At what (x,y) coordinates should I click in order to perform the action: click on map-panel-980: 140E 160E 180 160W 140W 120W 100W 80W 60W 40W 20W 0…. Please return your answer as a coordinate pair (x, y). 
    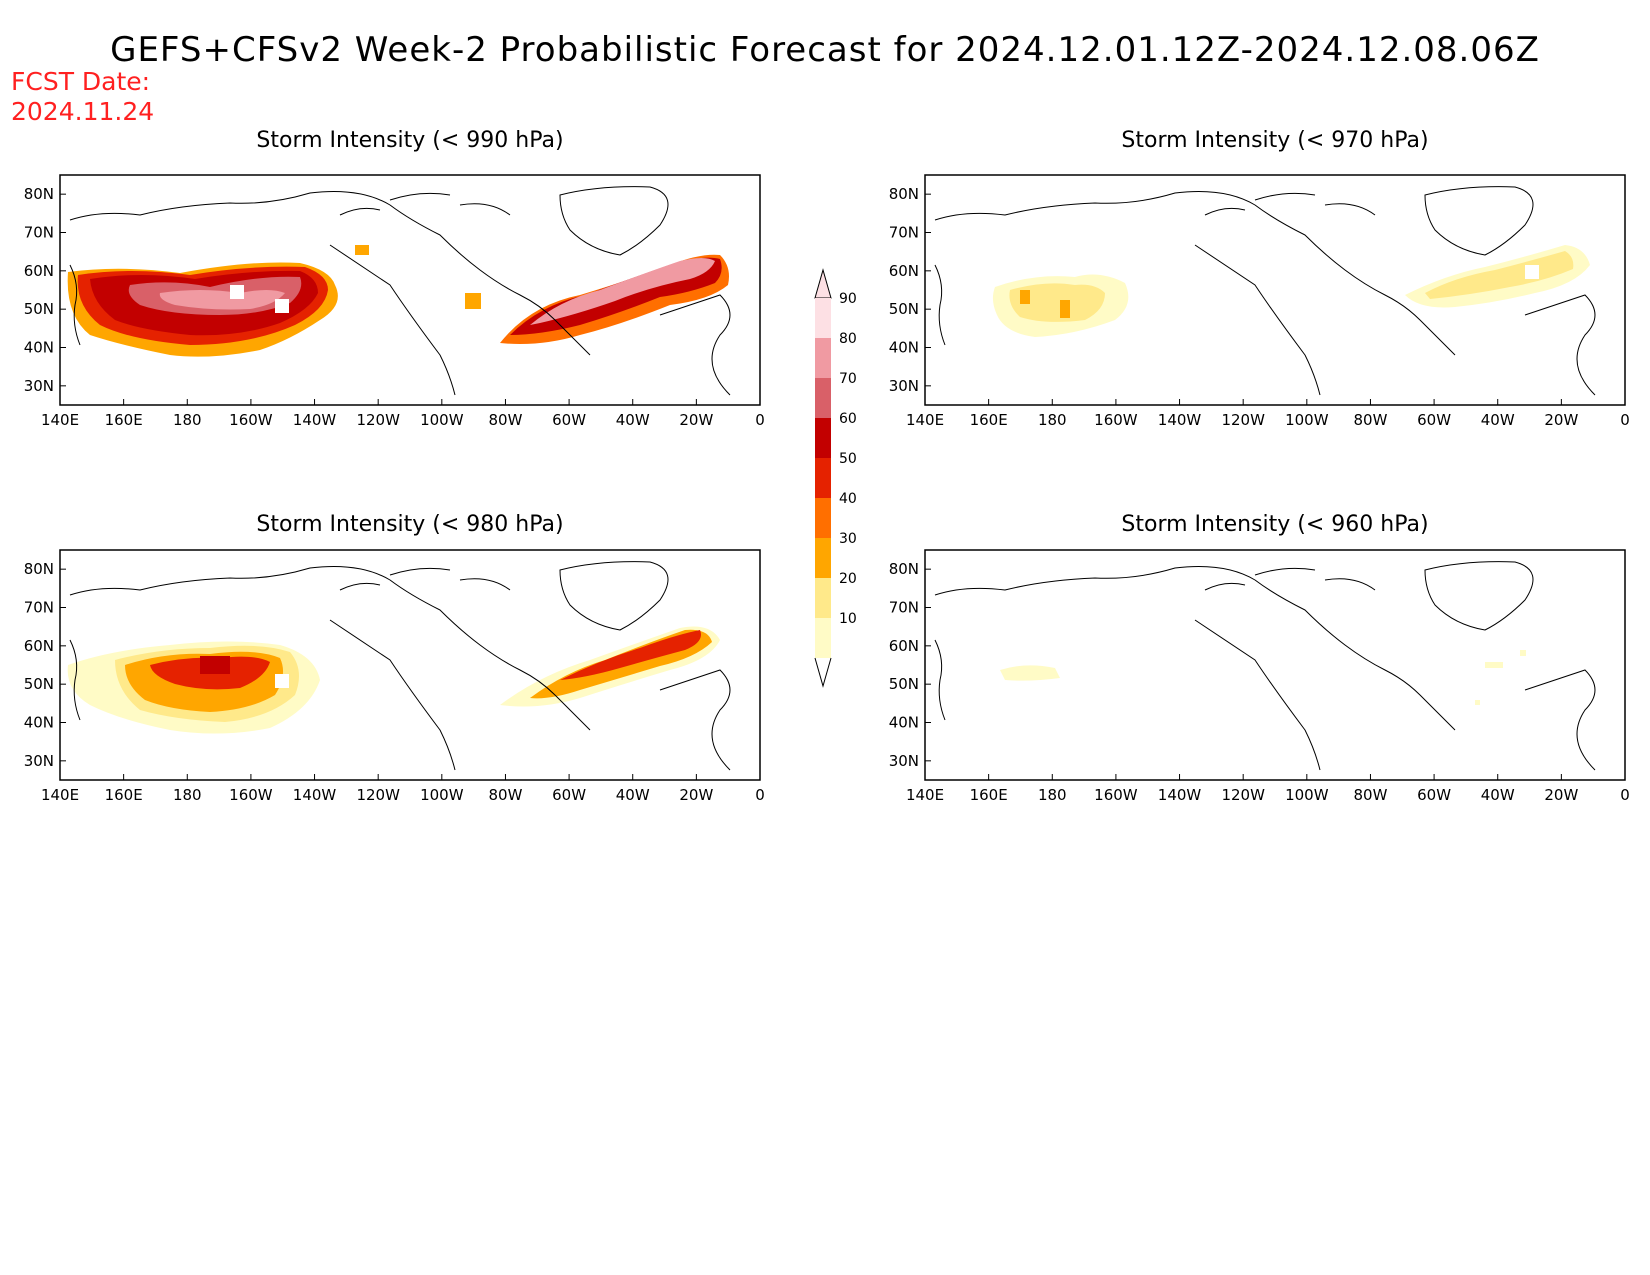
    Looking at the image, I should click on (394, 676).